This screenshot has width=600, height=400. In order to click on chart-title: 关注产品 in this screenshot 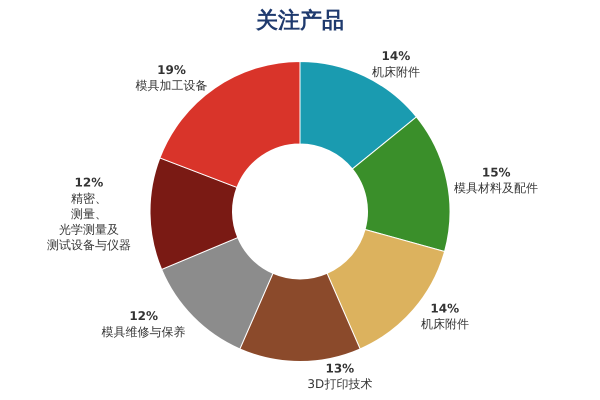, I will do `click(299, 20)`.